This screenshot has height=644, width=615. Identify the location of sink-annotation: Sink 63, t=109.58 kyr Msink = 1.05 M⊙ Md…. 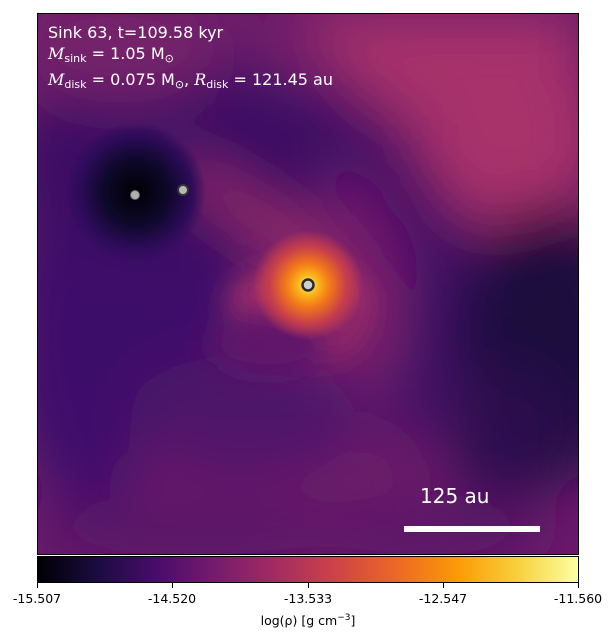
(190, 58).